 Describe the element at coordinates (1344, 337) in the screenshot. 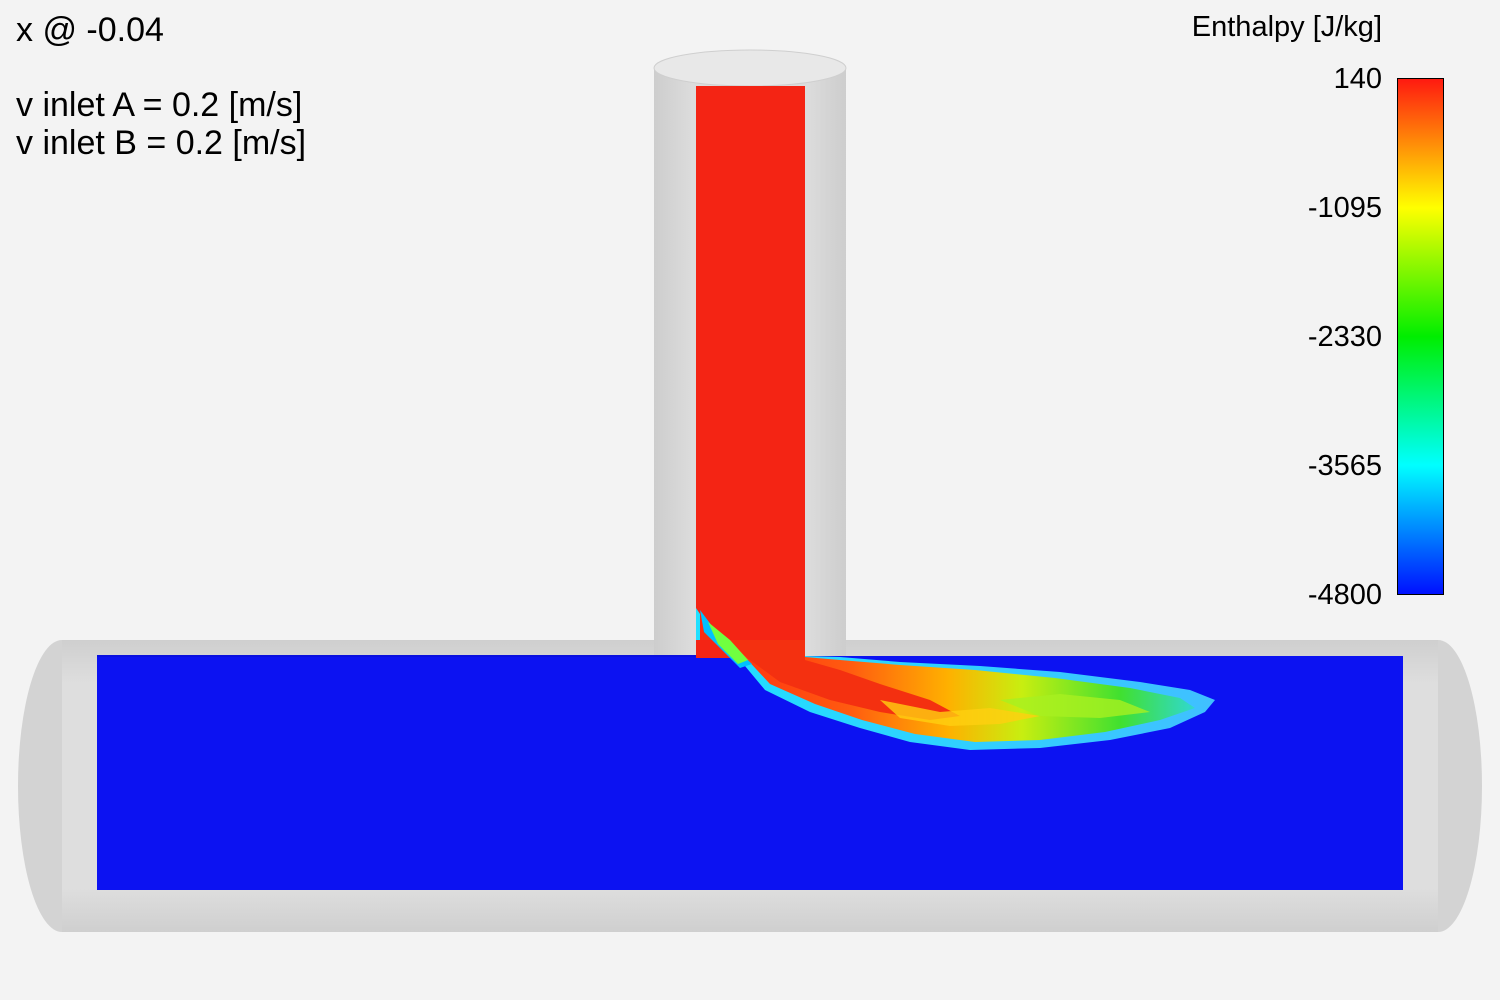

I see `legend-tick-label: -2330` at that location.